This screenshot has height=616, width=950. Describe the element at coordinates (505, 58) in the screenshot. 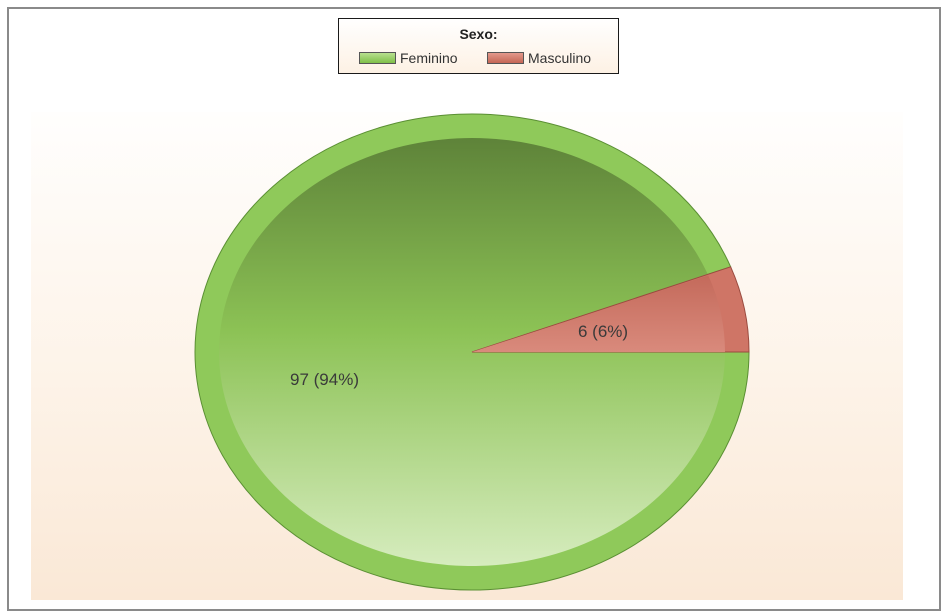

I see `legend-swatch-masculino` at that location.